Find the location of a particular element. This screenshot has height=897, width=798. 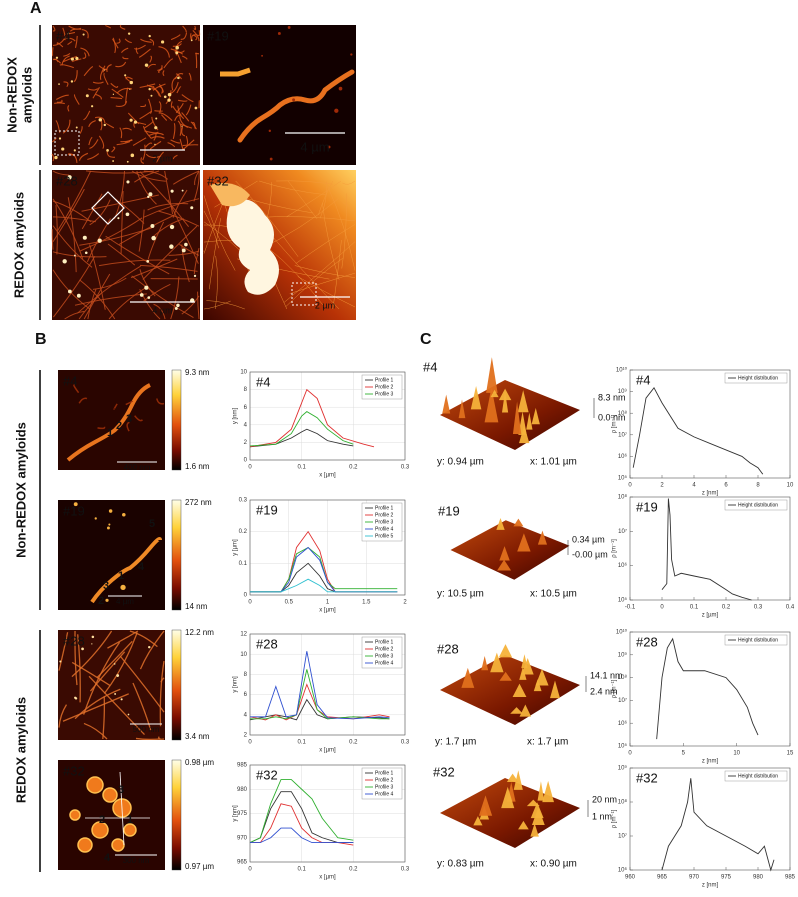

y-tick-label: 2 is located at coordinates (246, 736).